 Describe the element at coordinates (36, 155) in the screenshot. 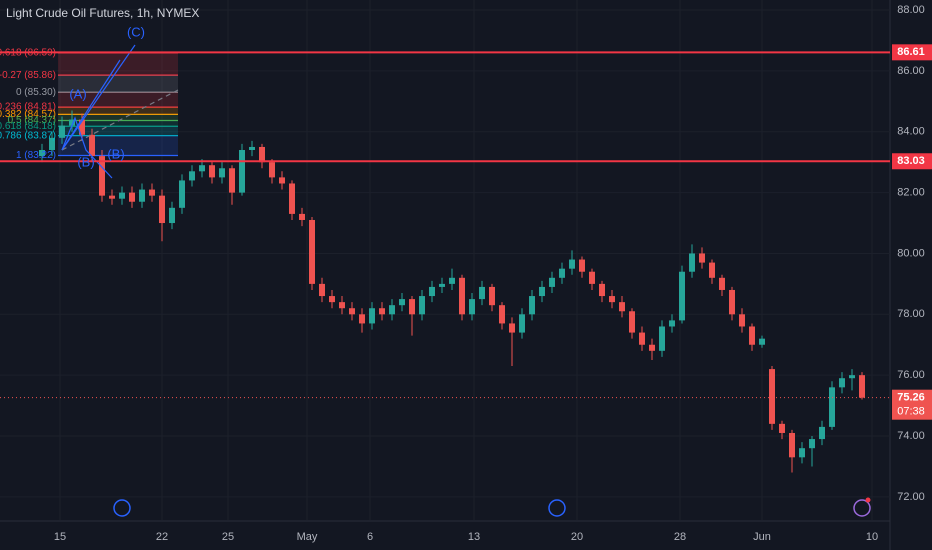

I see `fib-label: 1 (83.22)` at that location.